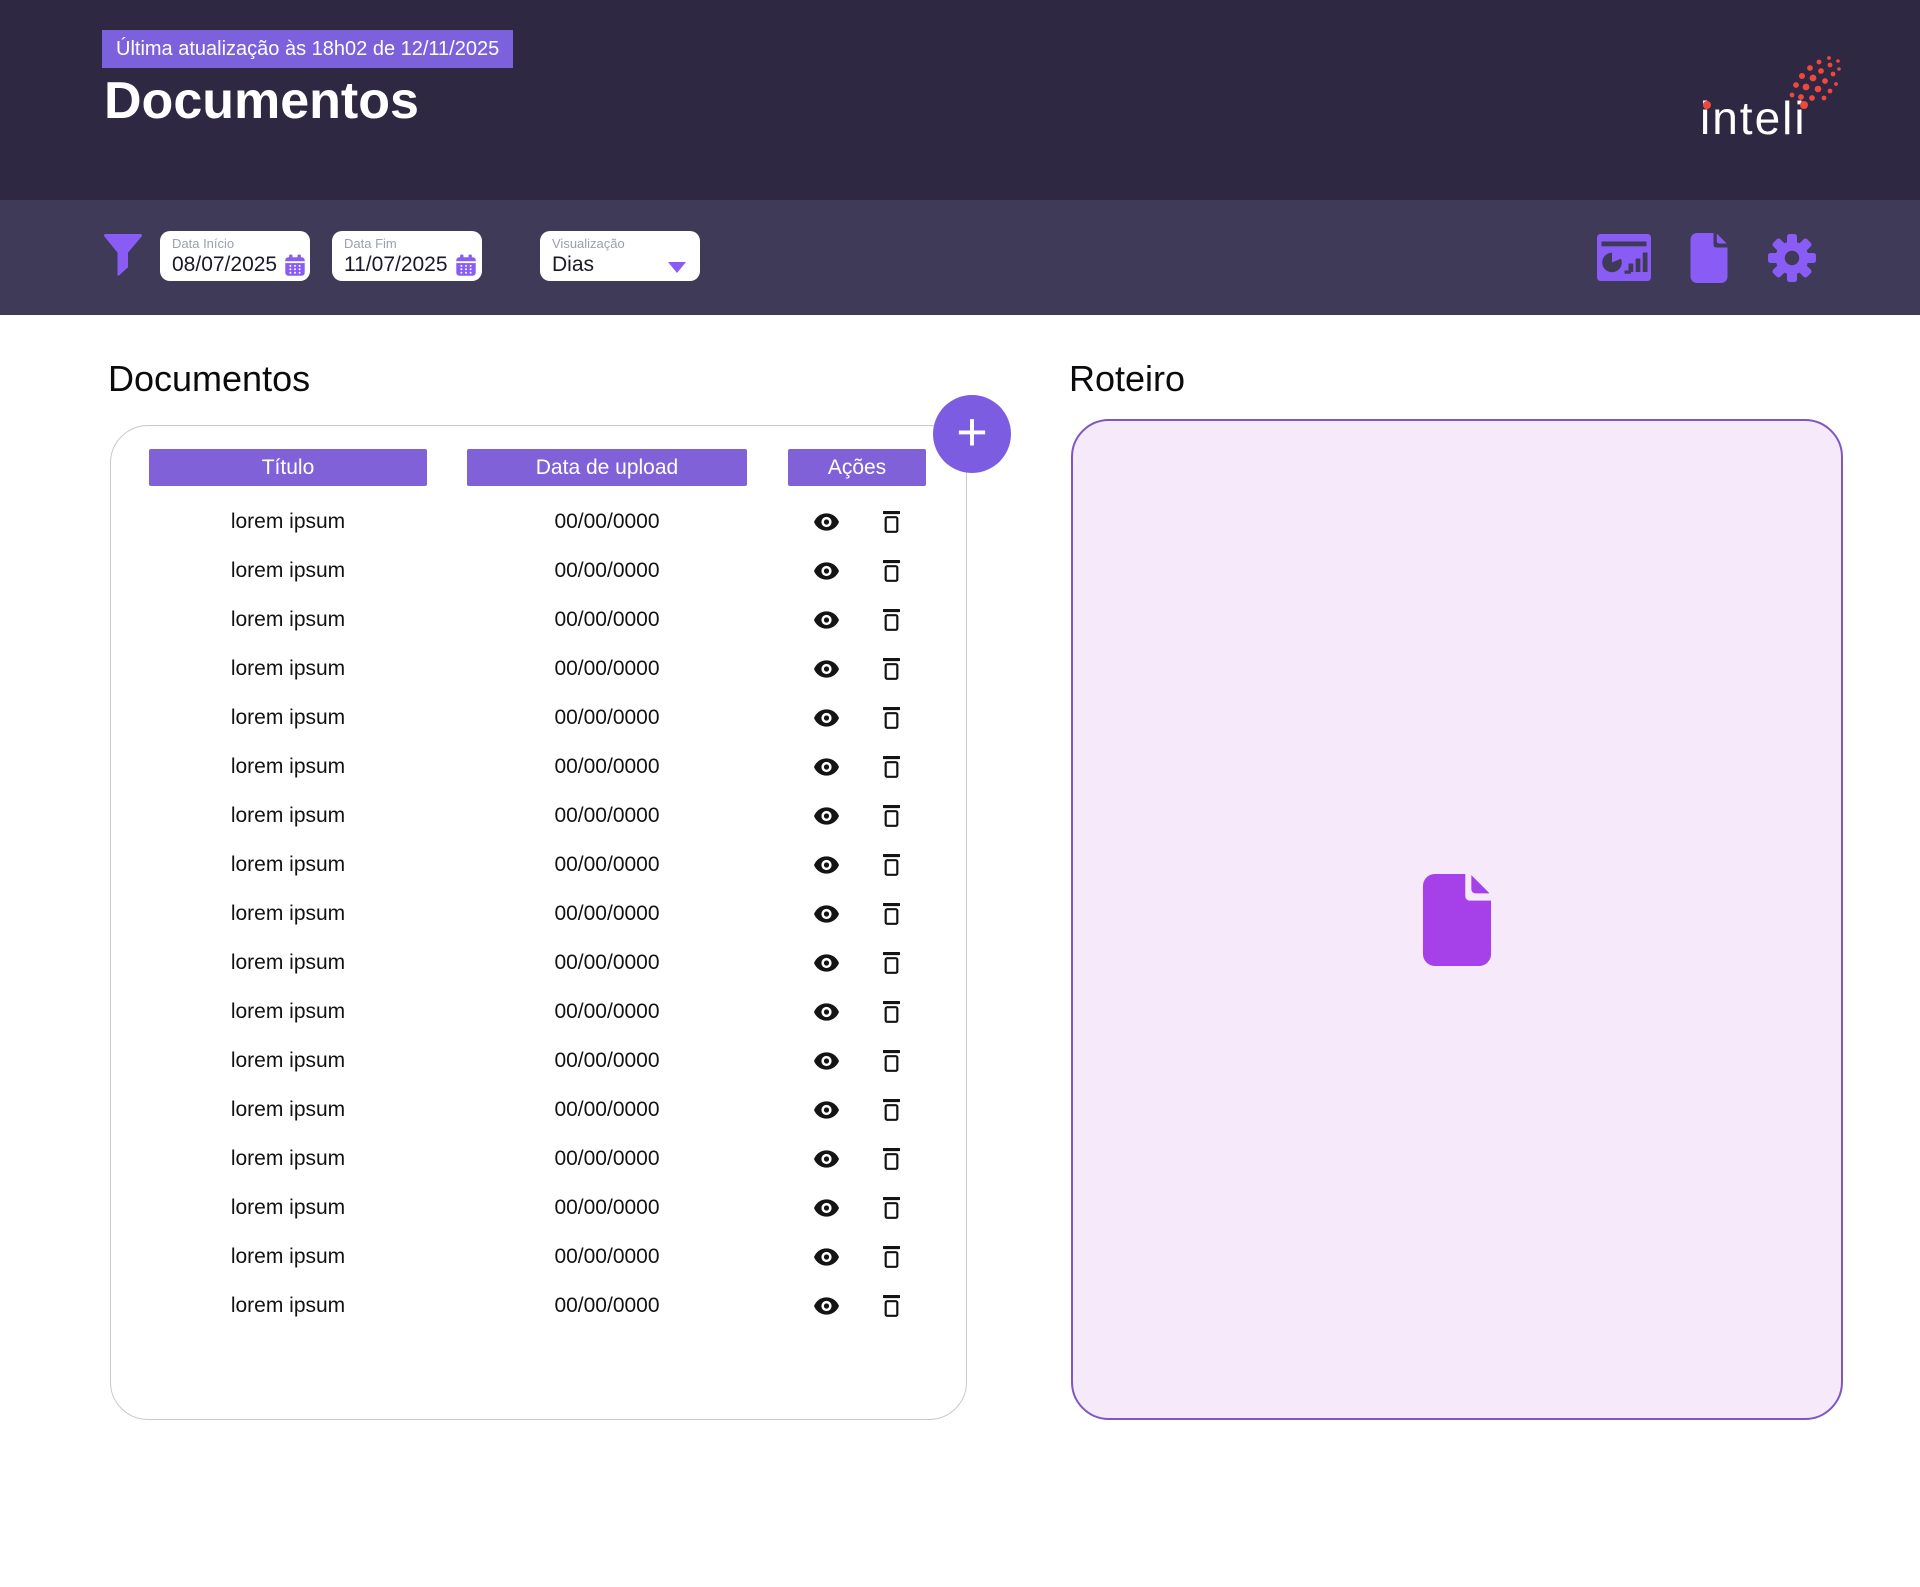 The width and height of the screenshot is (1920, 1587). Describe the element at coordinates (620, 256) in the screenshot. I see `view-select: Visualização Dias` at that location.